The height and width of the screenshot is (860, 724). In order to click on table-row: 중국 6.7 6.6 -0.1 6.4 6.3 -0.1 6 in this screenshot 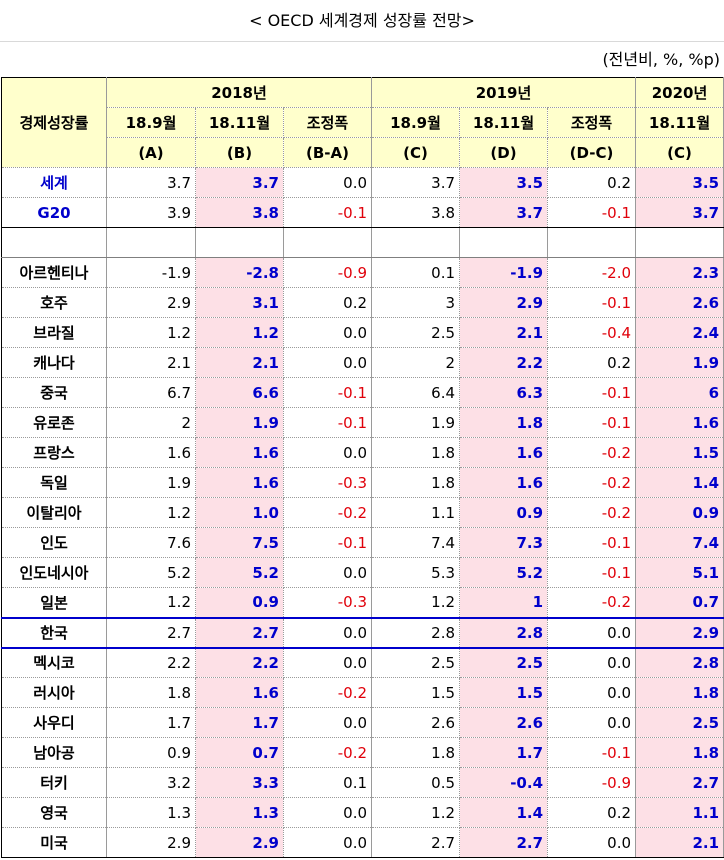, I will do `click(362, 392)`.